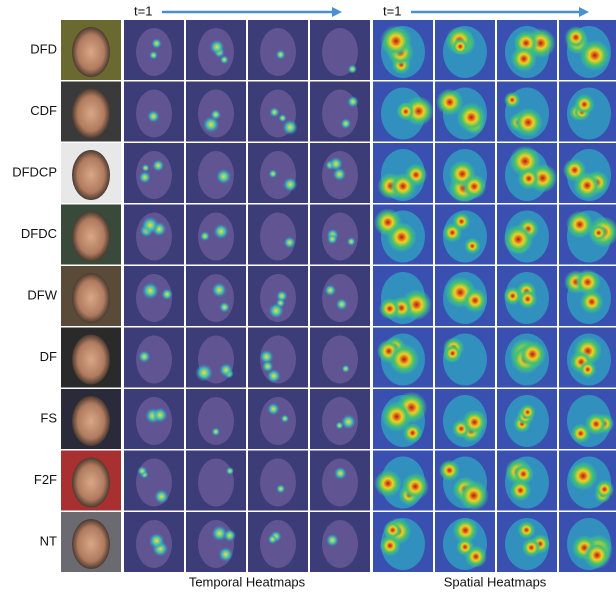 The width and height of the screenshot is (616, 595). I want to click on temporal-caption: Temporal Heatmaps, so click(247, 581).